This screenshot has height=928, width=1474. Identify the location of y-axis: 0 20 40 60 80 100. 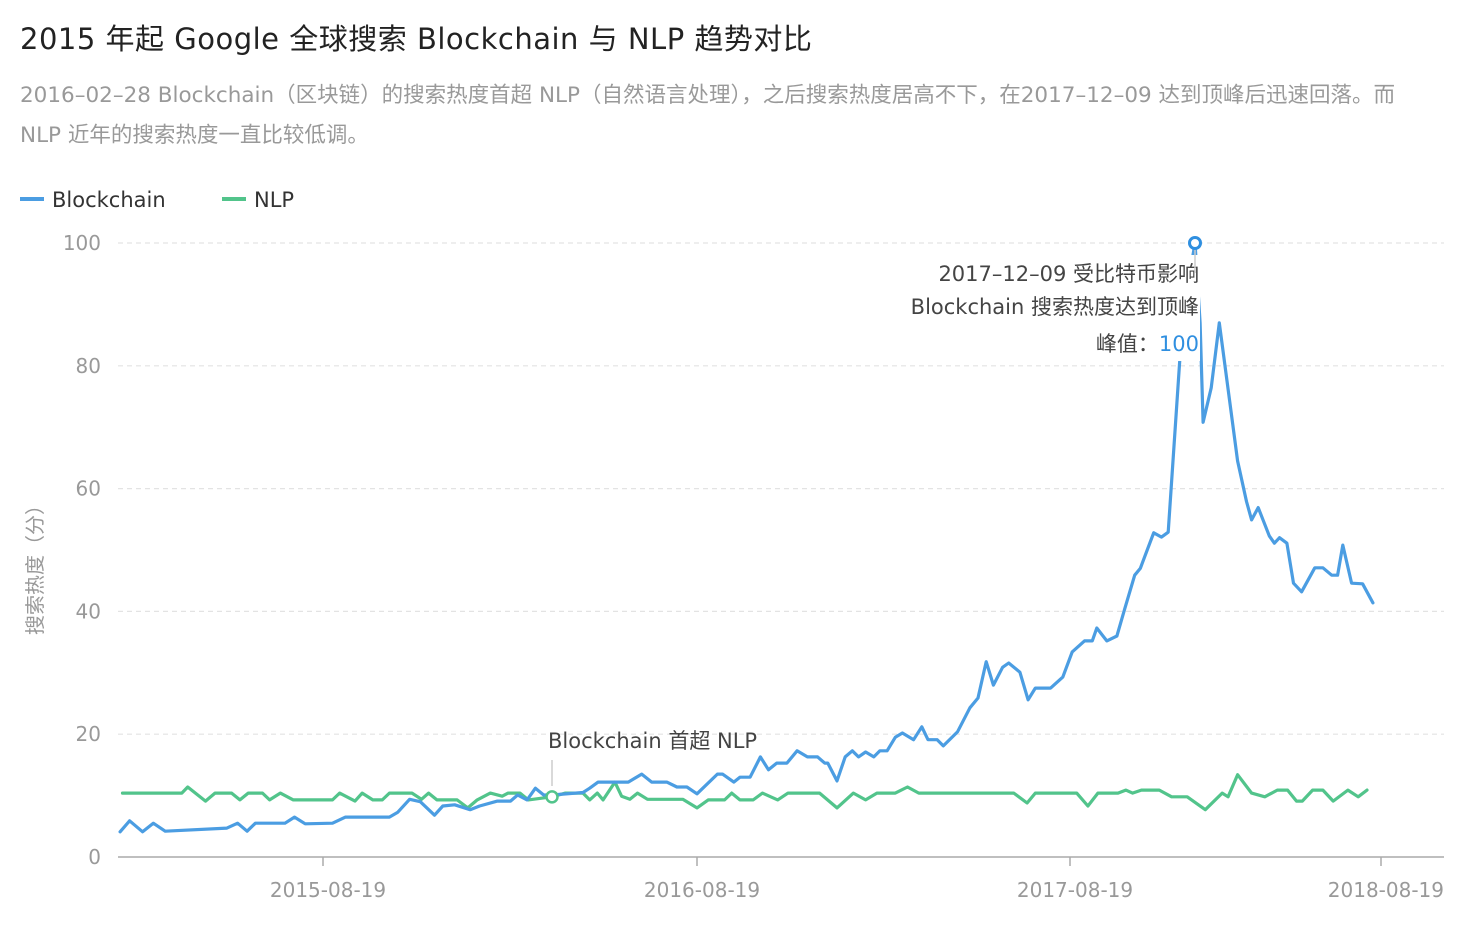
(82, 550).